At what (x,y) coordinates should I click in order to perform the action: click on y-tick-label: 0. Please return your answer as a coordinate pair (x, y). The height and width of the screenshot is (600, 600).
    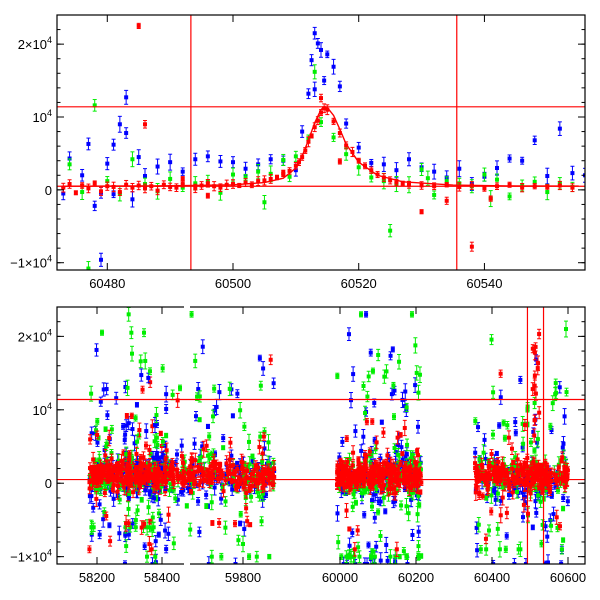
    Looking at the image, I should click on (48, 483).